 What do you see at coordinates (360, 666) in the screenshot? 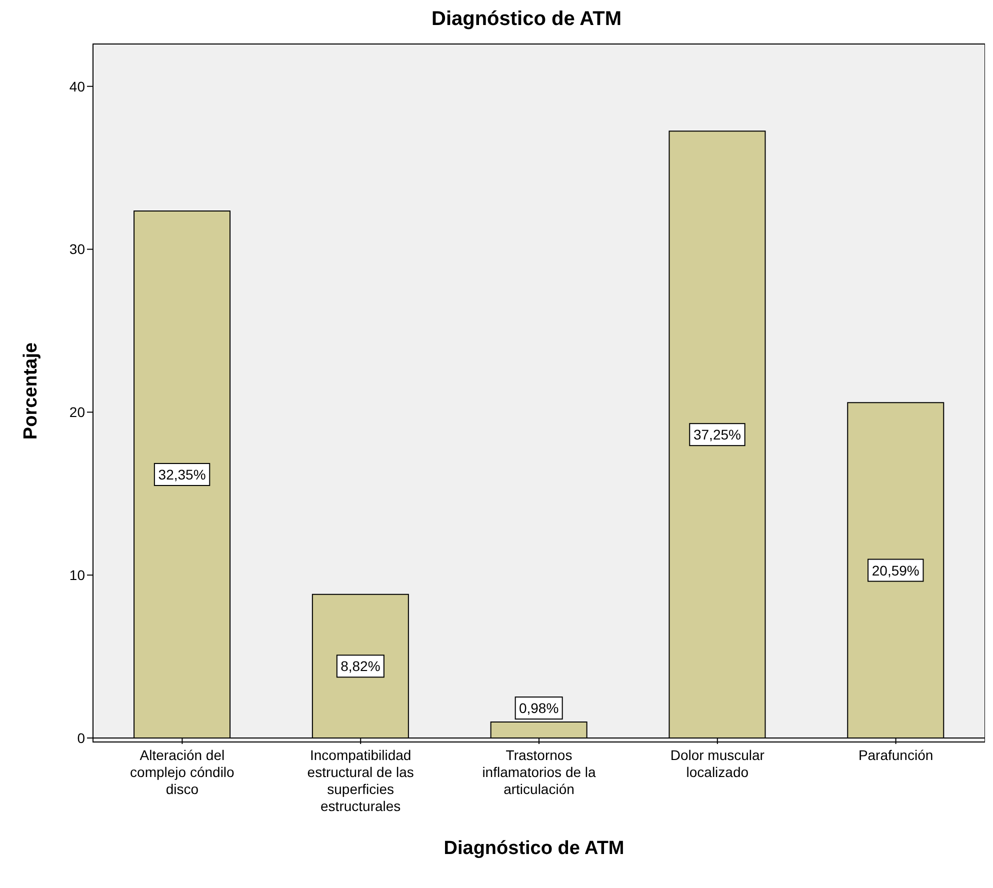
I see `data-label: 8,82%` at bounding box center [360, 666].